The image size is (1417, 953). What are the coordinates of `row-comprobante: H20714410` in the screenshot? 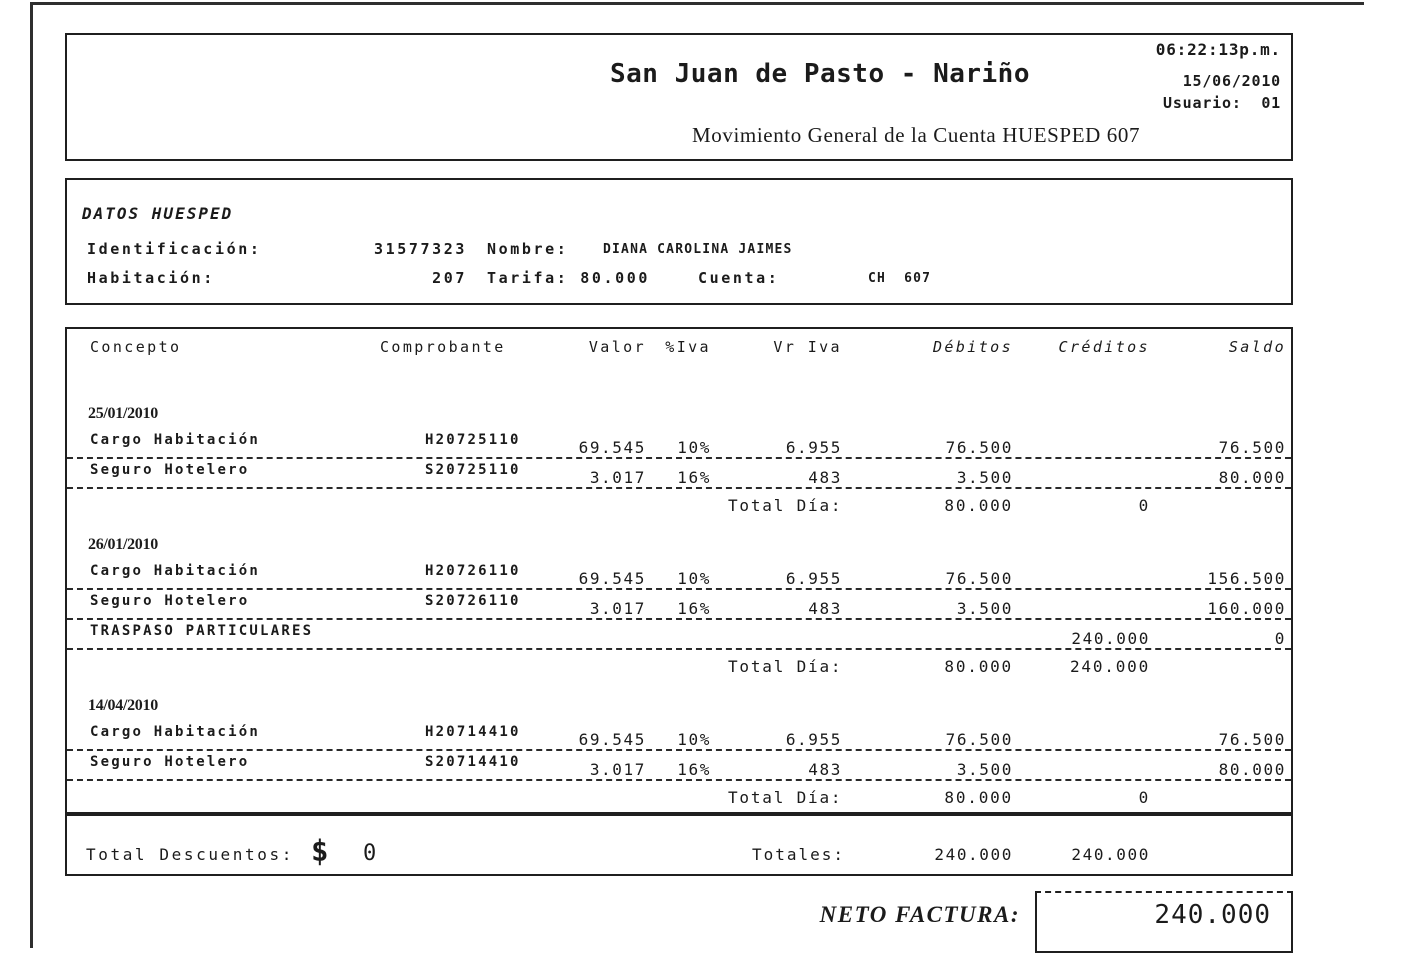 It's located at (473, 732).